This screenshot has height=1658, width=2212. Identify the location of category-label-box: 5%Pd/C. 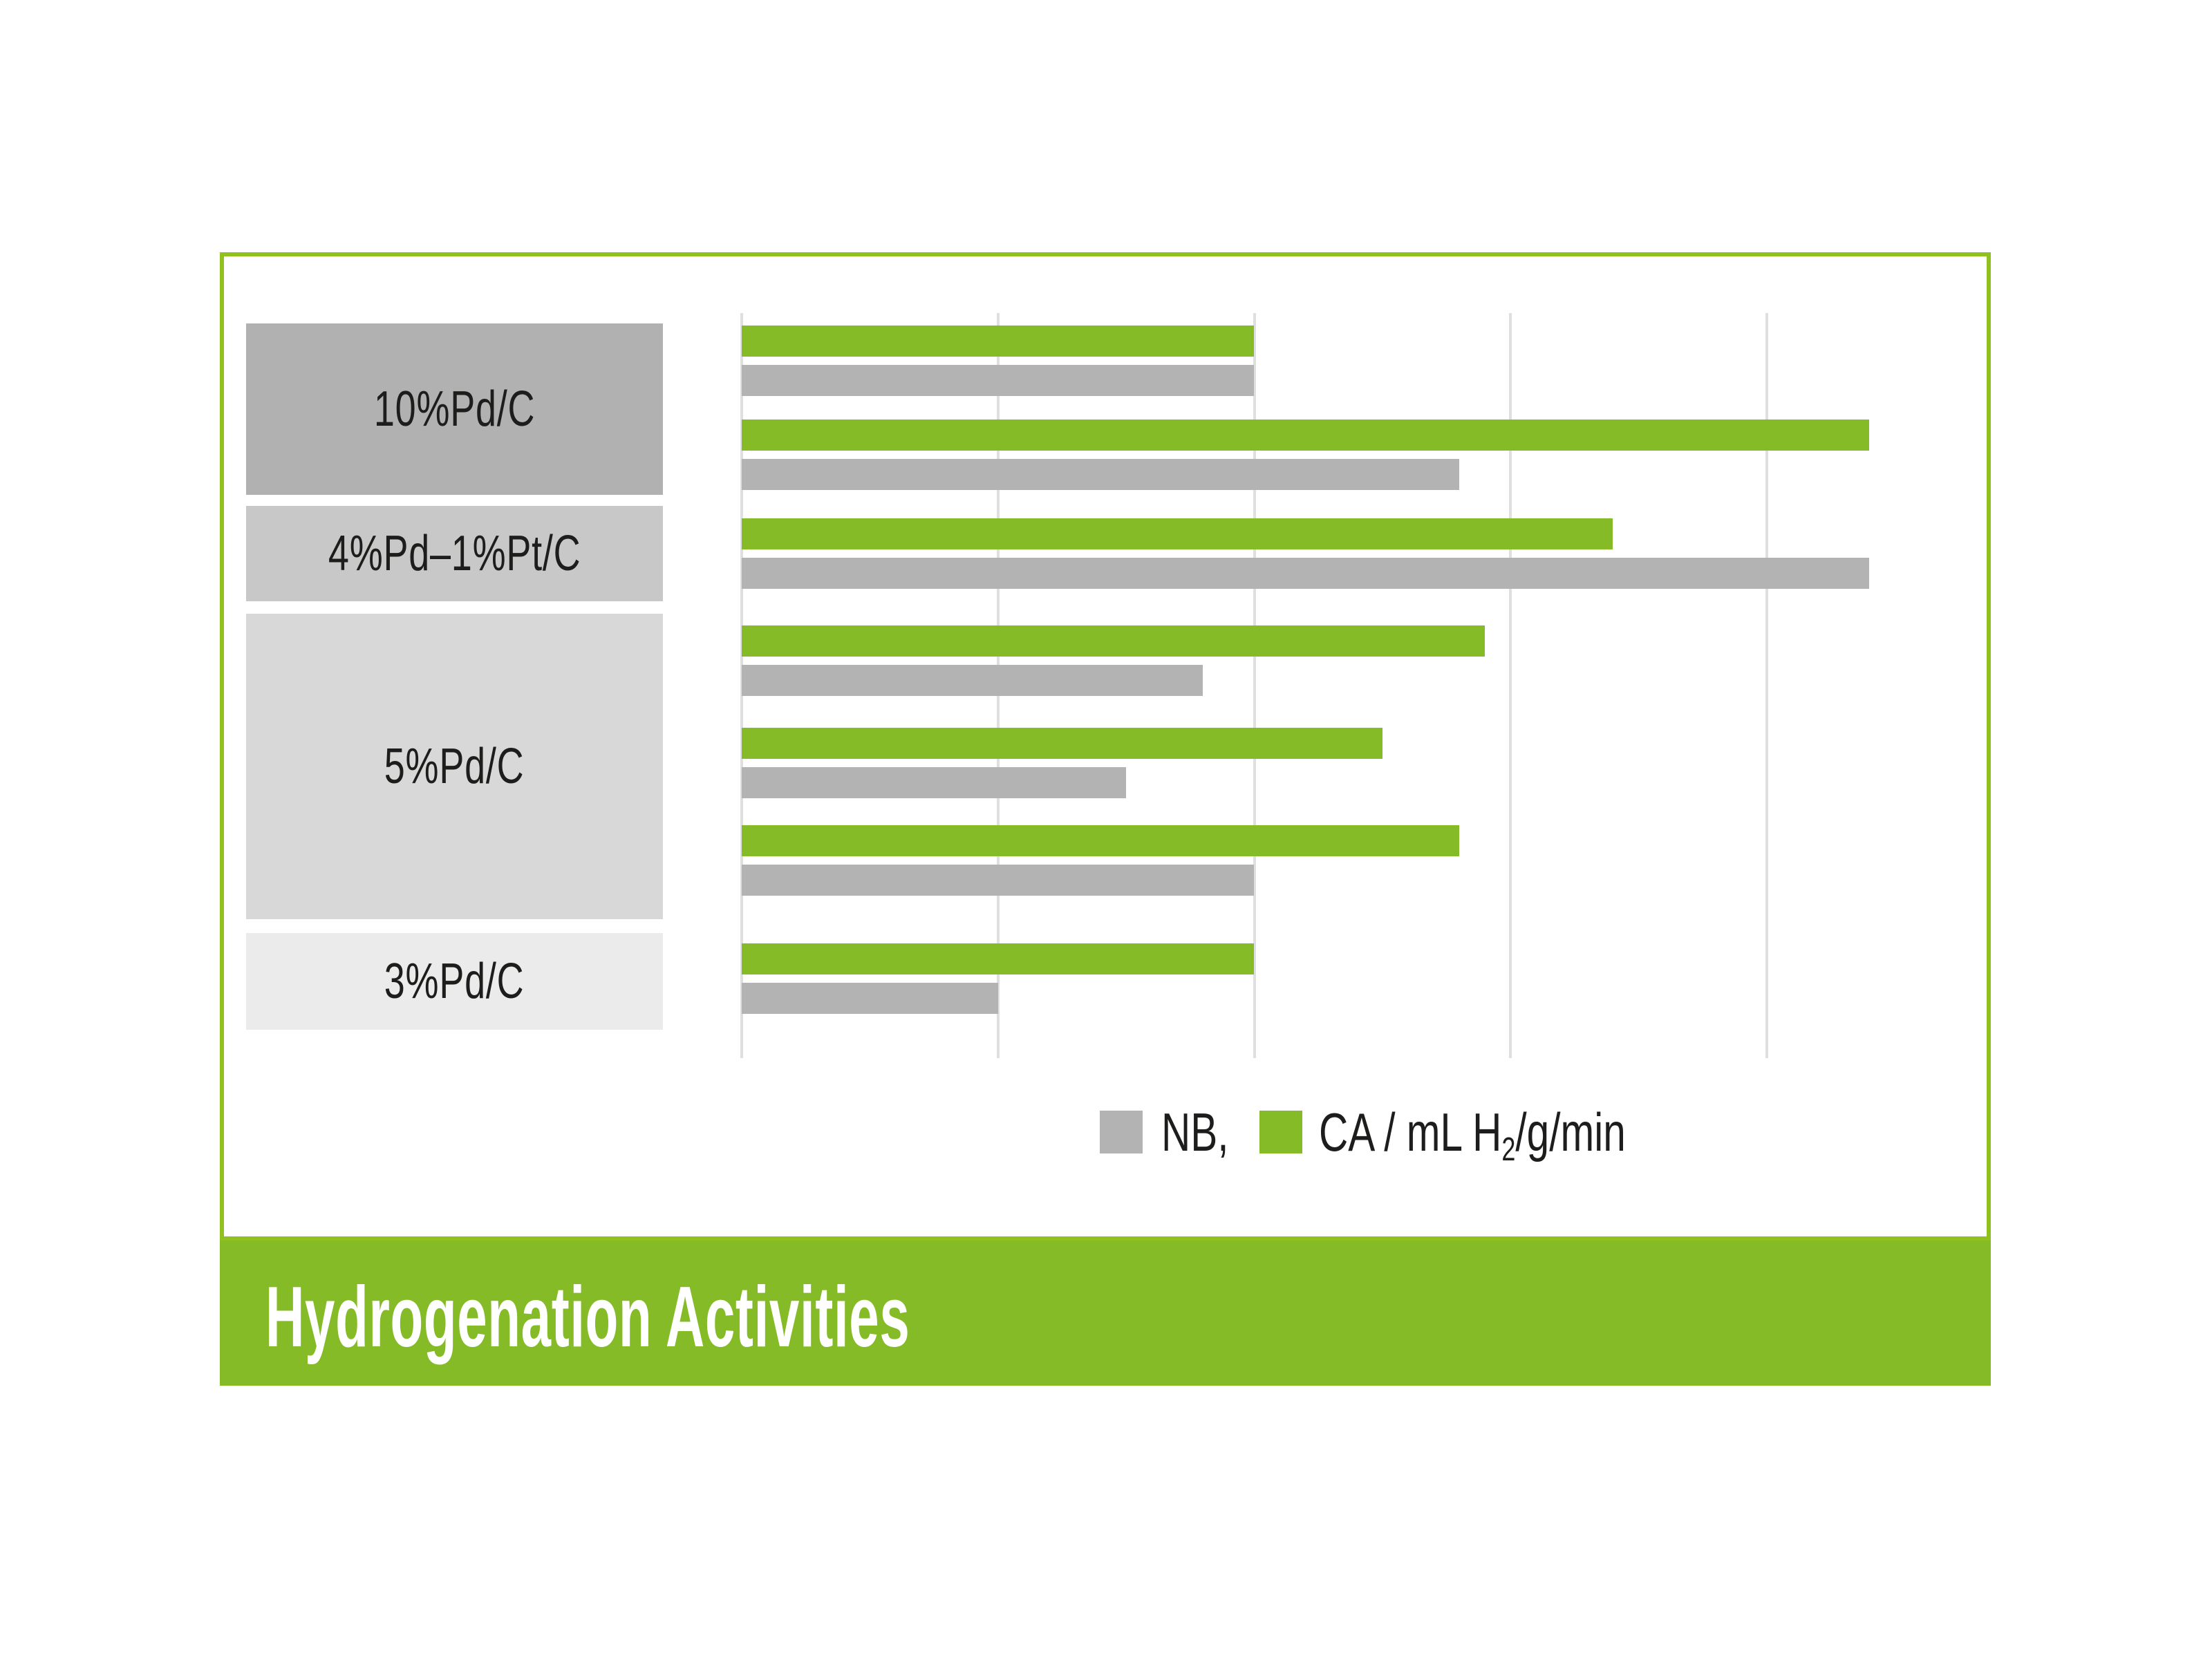
(454, 766).